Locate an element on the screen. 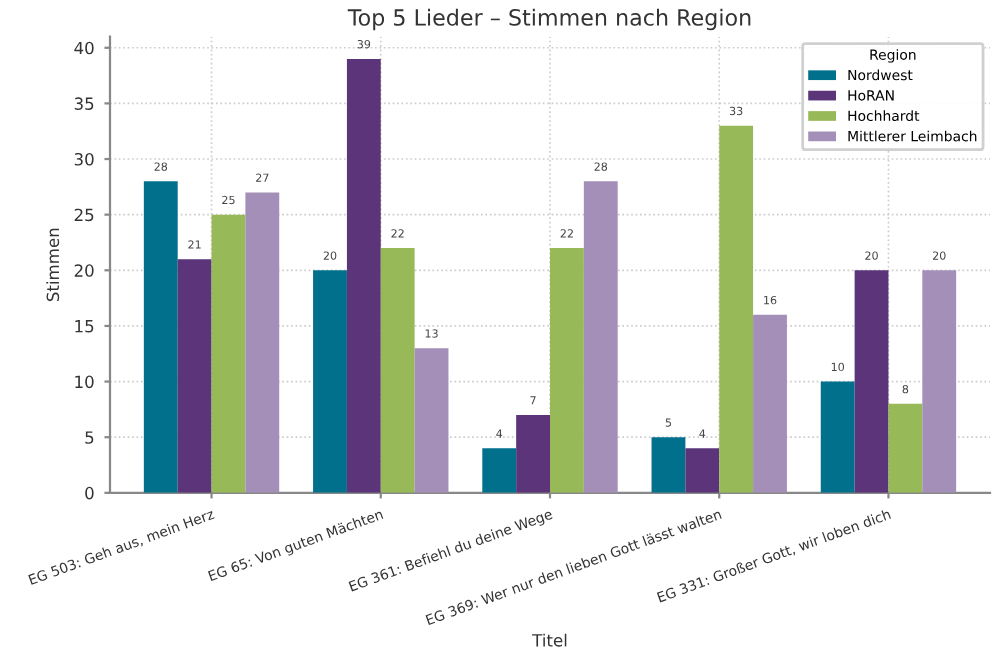 This screenshot has height=666, width=1000. y-tick-label: 20 is located at coordinates (84, 270).